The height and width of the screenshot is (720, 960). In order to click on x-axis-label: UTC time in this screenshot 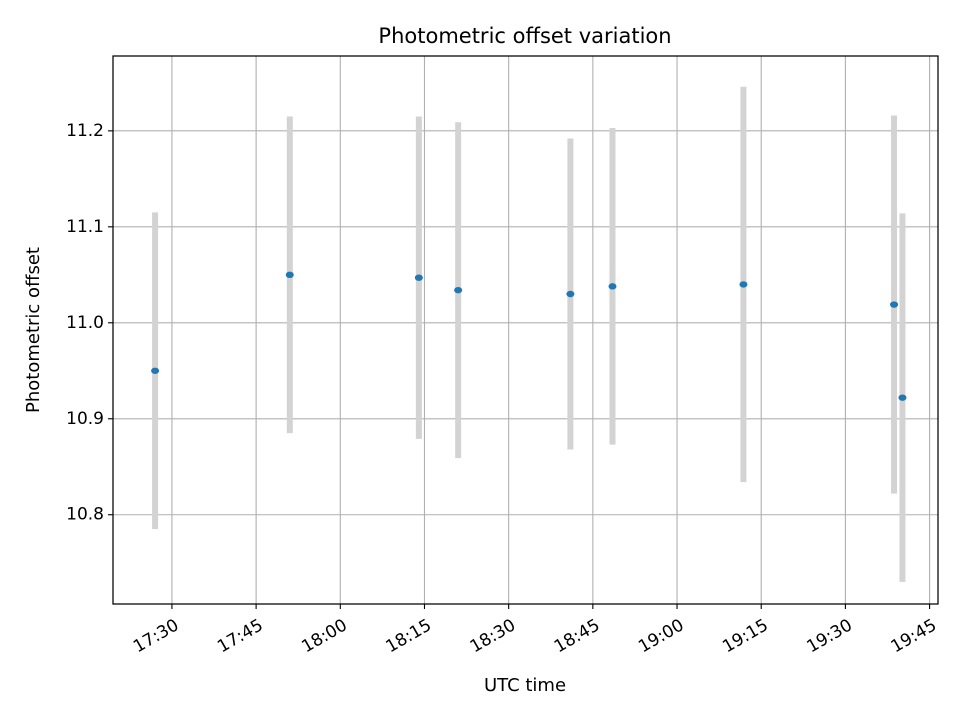, I will do `click(525, 685)`.